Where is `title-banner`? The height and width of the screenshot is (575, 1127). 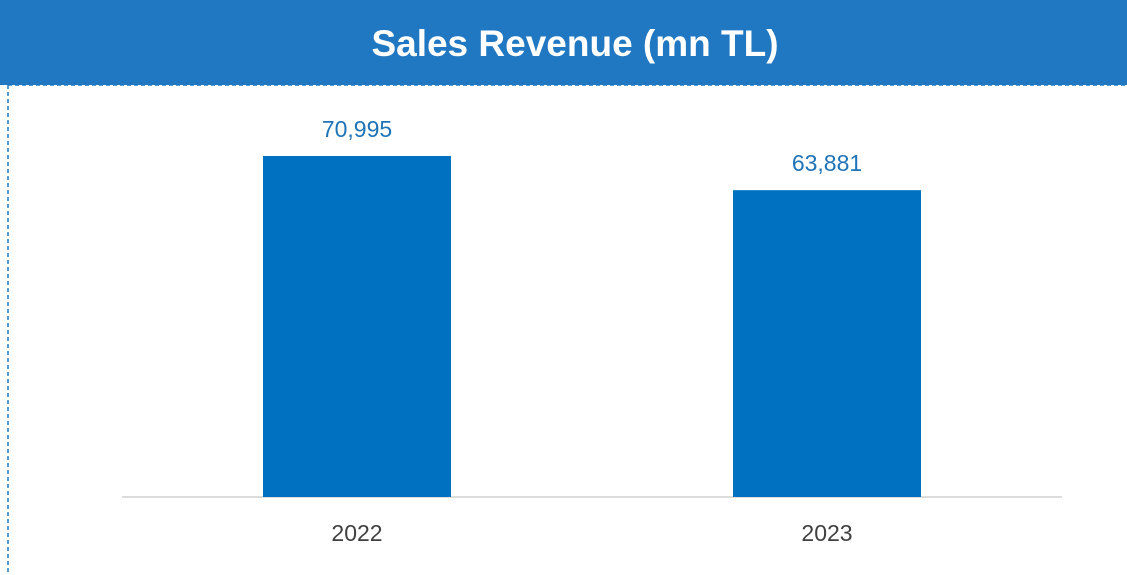
title-banner is located at coordinates (563, 42).